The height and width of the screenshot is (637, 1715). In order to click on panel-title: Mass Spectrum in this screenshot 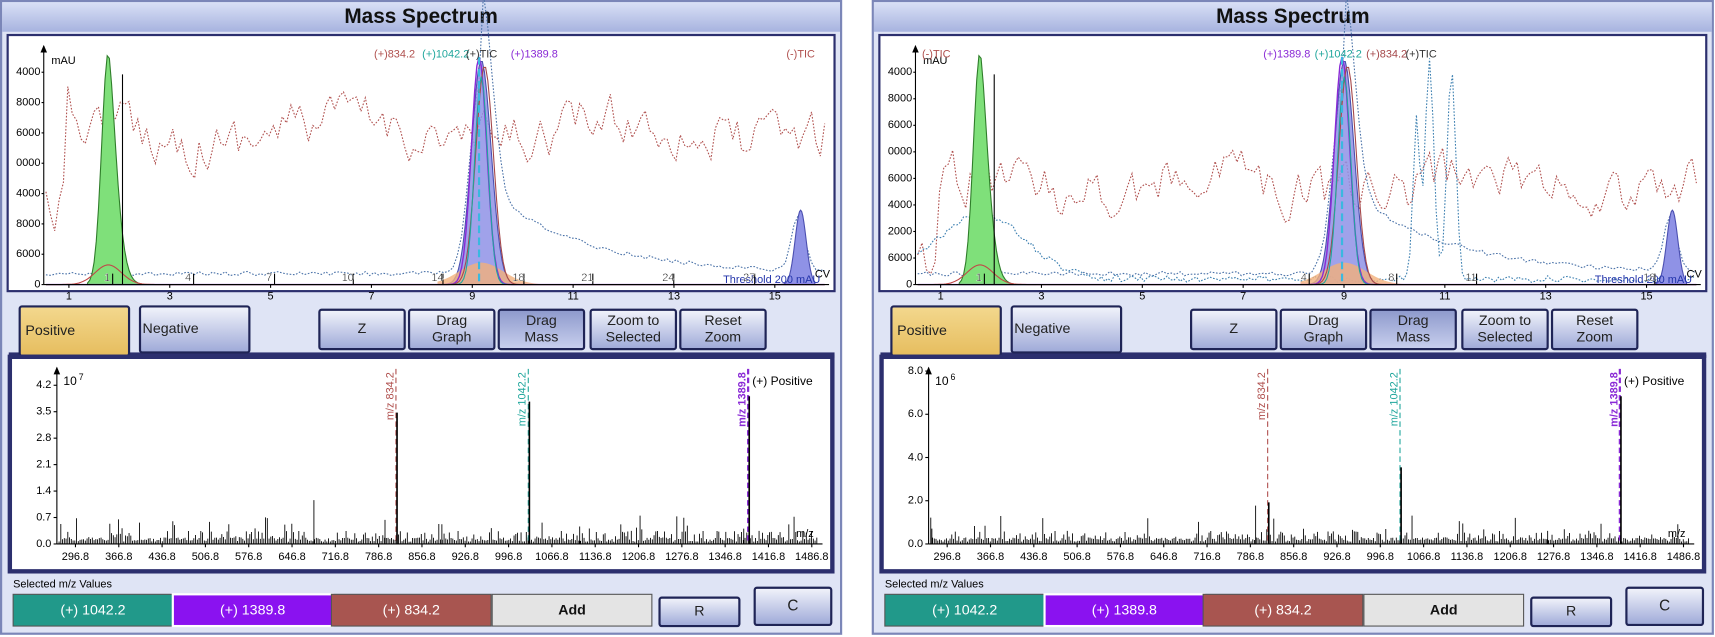, I will do `click(420, 16)`.